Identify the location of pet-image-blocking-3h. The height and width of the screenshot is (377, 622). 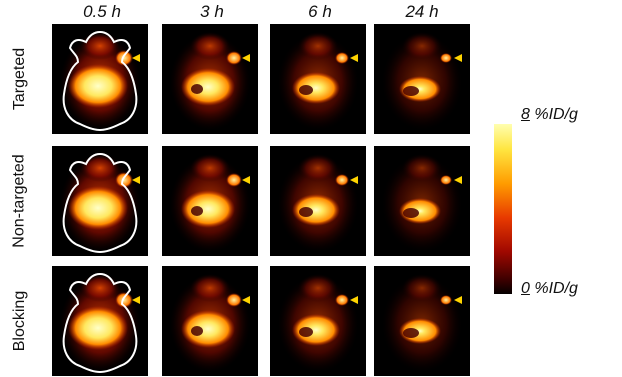
(210, 321).